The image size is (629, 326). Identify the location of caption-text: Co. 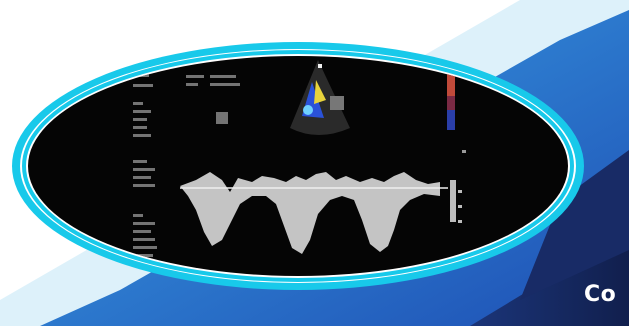
(600, 294).